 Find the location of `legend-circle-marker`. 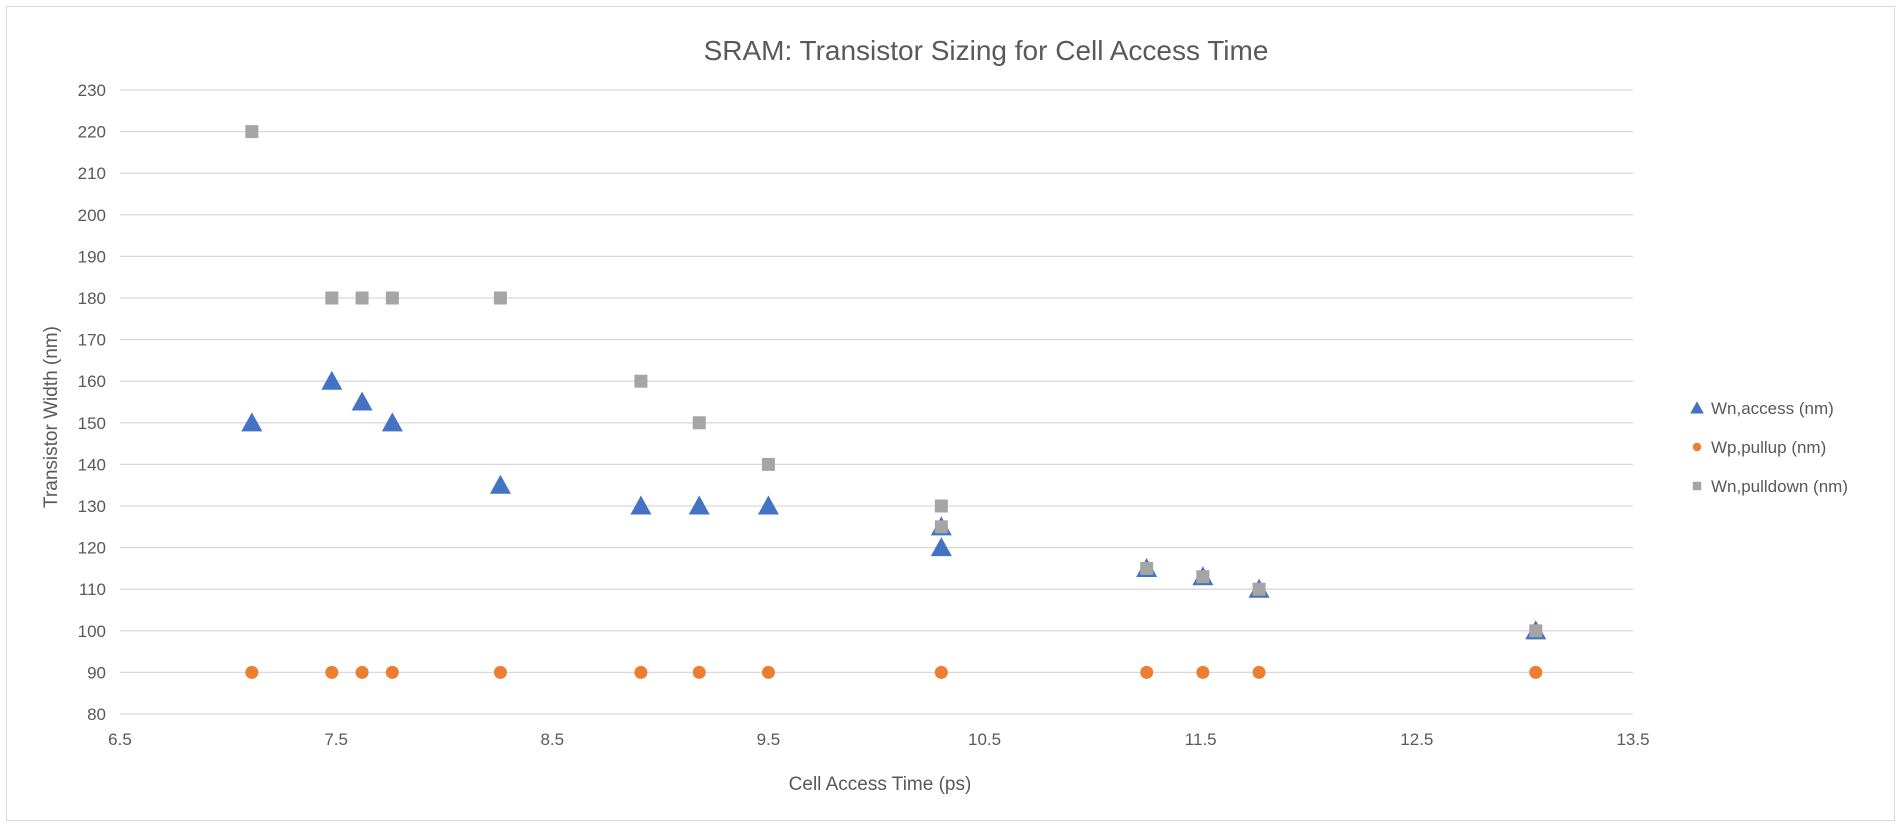

legend-circle-marker is located at coordinates (1697, 447).